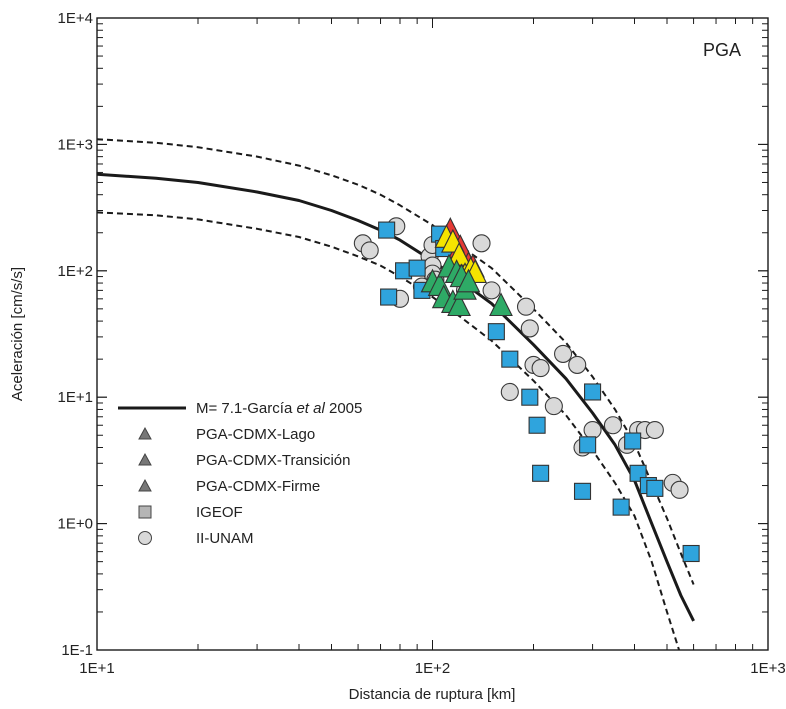 The image size is (786, 709). I want to click on x-axis-title: Distancia de ruptura [km], so click(432, 694).